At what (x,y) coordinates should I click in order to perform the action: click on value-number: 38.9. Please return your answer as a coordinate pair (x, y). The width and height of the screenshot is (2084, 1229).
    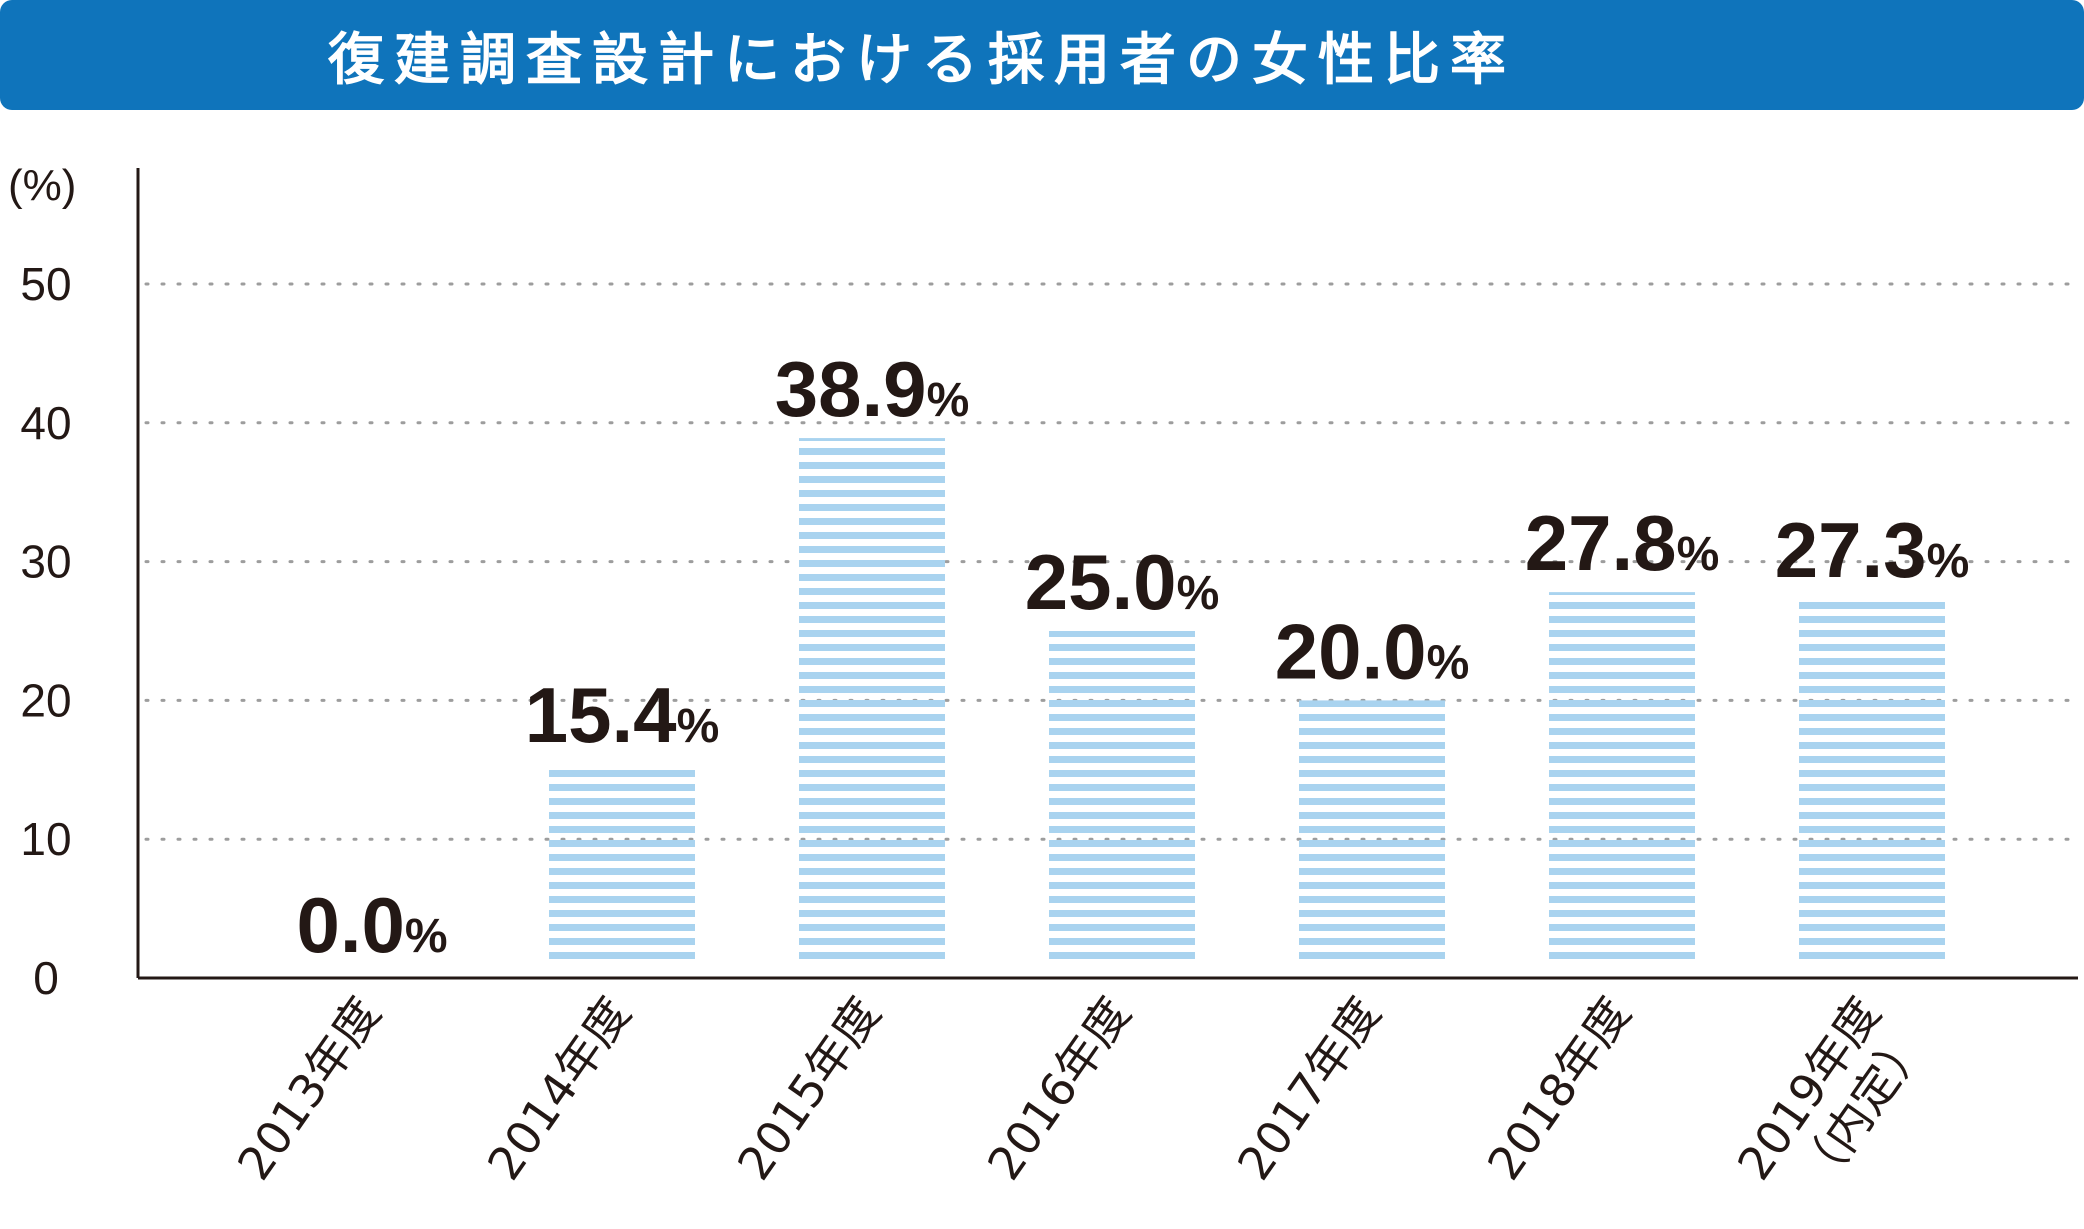
    Looking at the image, I should click on (851, 389).